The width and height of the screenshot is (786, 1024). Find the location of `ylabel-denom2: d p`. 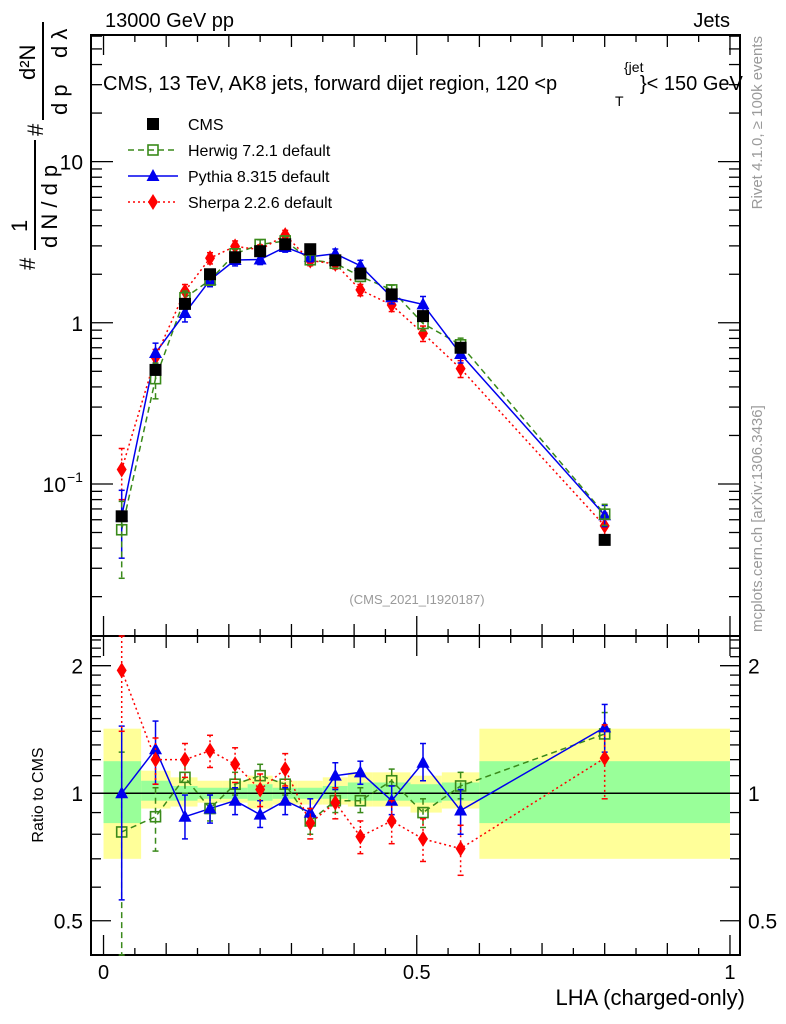

ylabel-denom2: d p is located at coordinates (59, 99).